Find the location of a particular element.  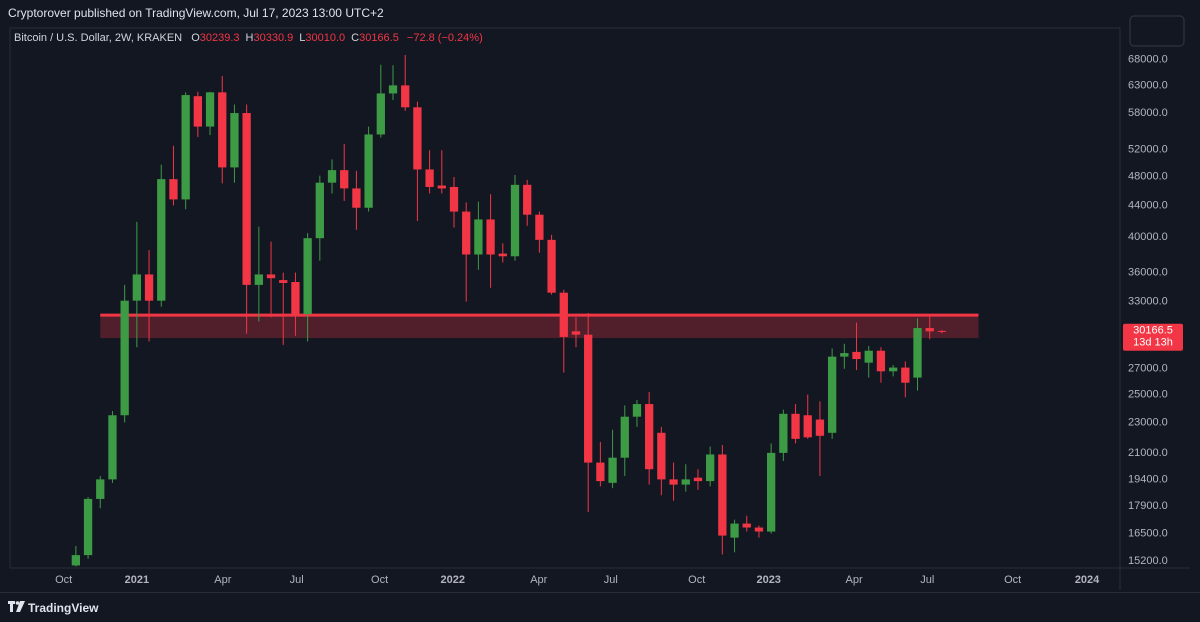

price-tag-countdown: 13d 13h is located at coordinates (1153, 343).